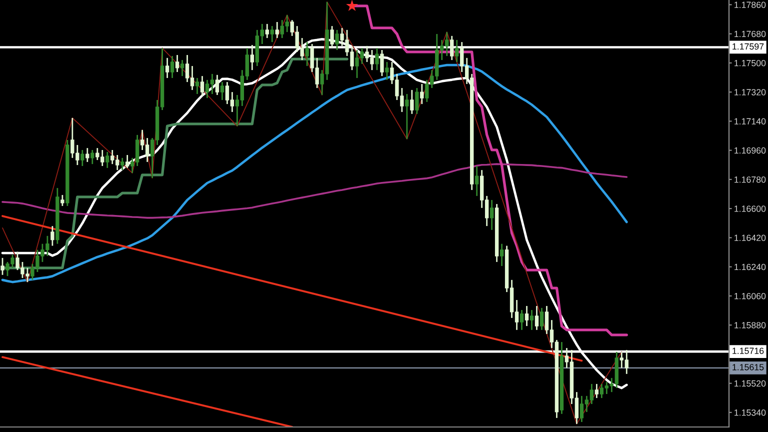  I want to click on y-tick-label: 1.15880, so click(750, 325).